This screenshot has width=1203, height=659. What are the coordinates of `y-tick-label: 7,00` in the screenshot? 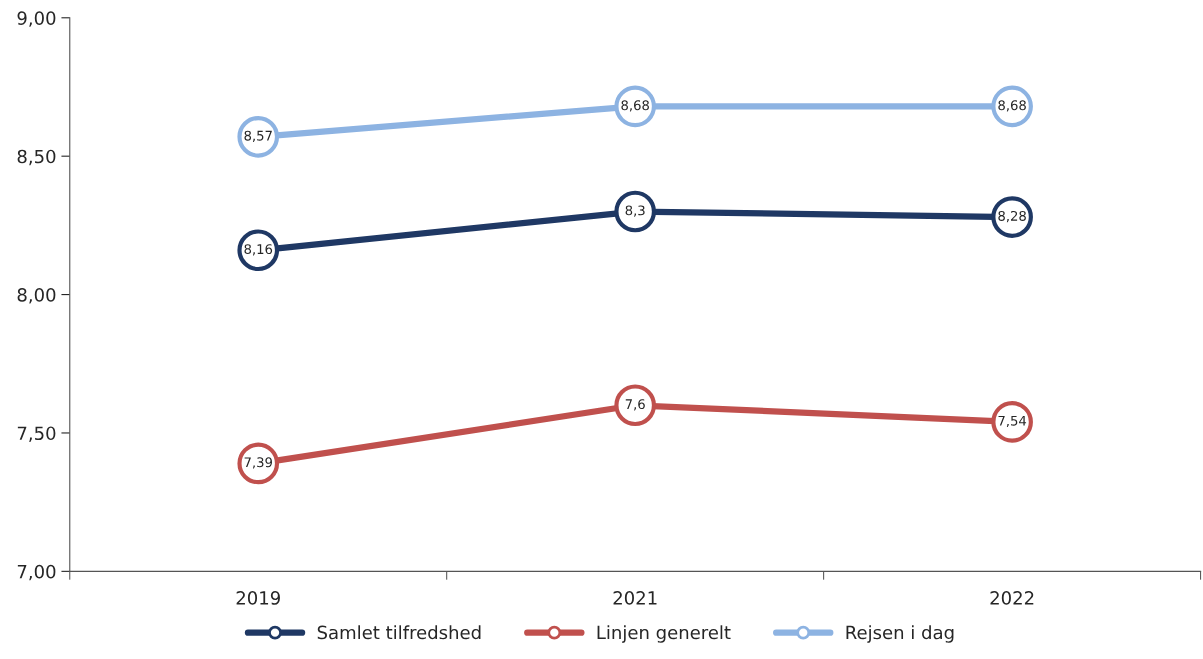 It's located at (36, 572).